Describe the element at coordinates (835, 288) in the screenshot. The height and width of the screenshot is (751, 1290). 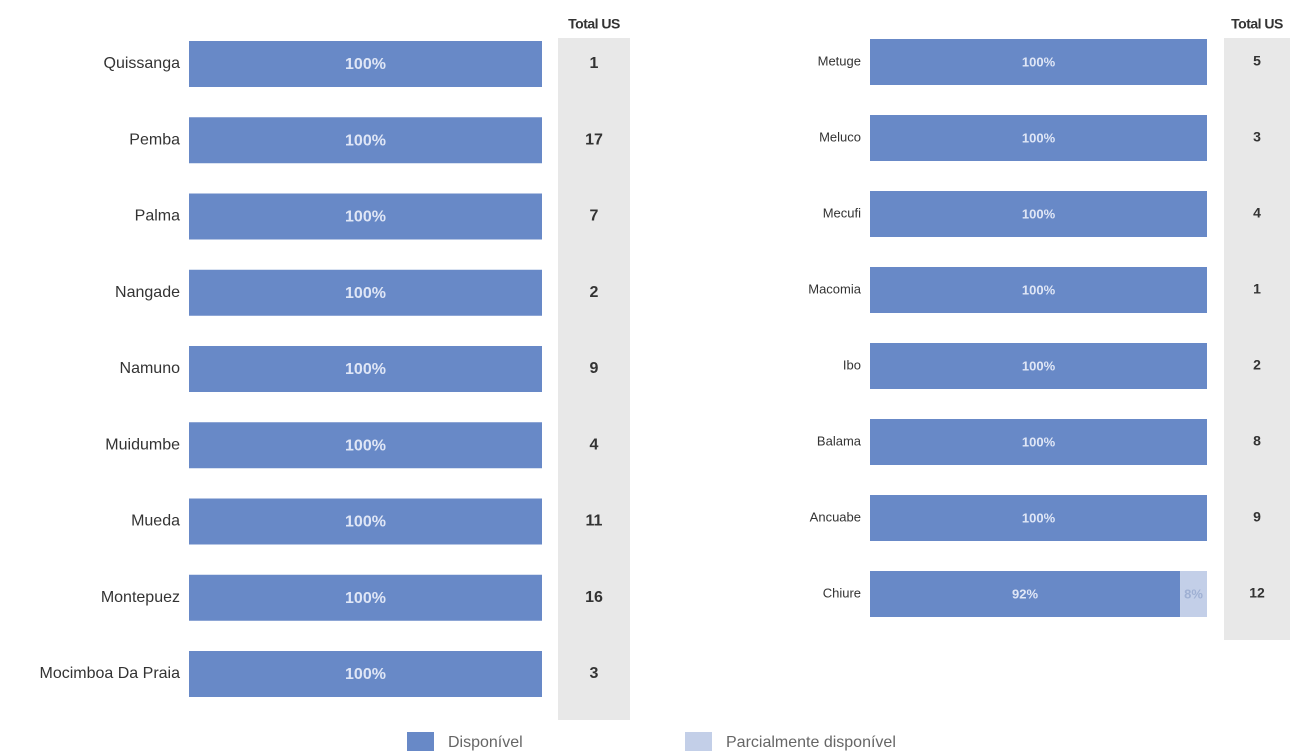
I see `category-label: Macomia` at that location.